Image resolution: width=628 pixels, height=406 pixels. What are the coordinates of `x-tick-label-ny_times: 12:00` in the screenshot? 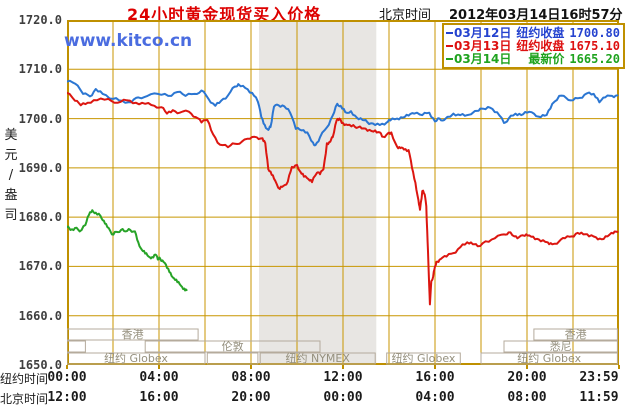 It's located at (343, 377).